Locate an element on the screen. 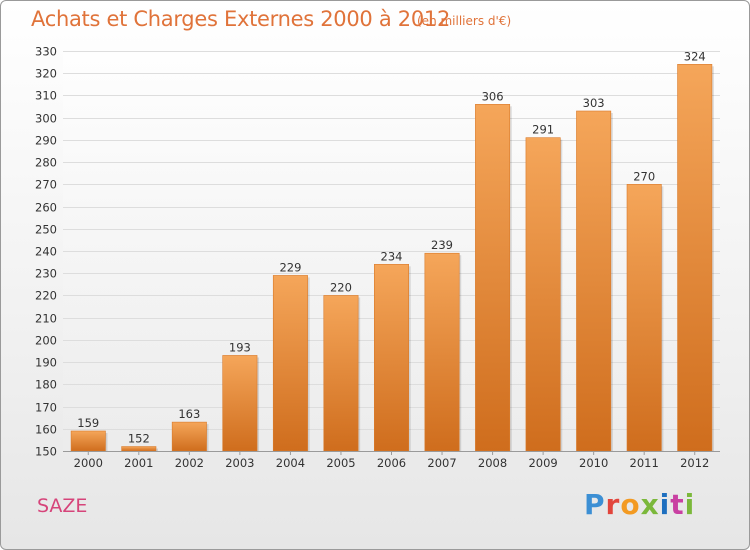  y-tick-label: 320 is located at coordinates (46, 74).